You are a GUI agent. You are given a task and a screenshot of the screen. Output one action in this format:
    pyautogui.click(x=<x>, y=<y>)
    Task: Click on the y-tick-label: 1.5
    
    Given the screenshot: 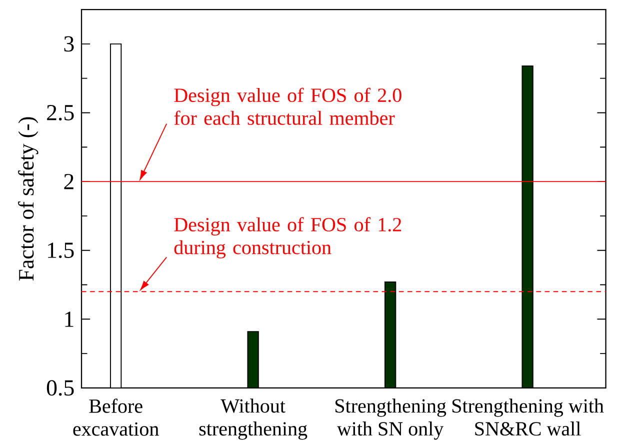 What is the action you would take?
    pyautogui.click(x=61, y=250)
    